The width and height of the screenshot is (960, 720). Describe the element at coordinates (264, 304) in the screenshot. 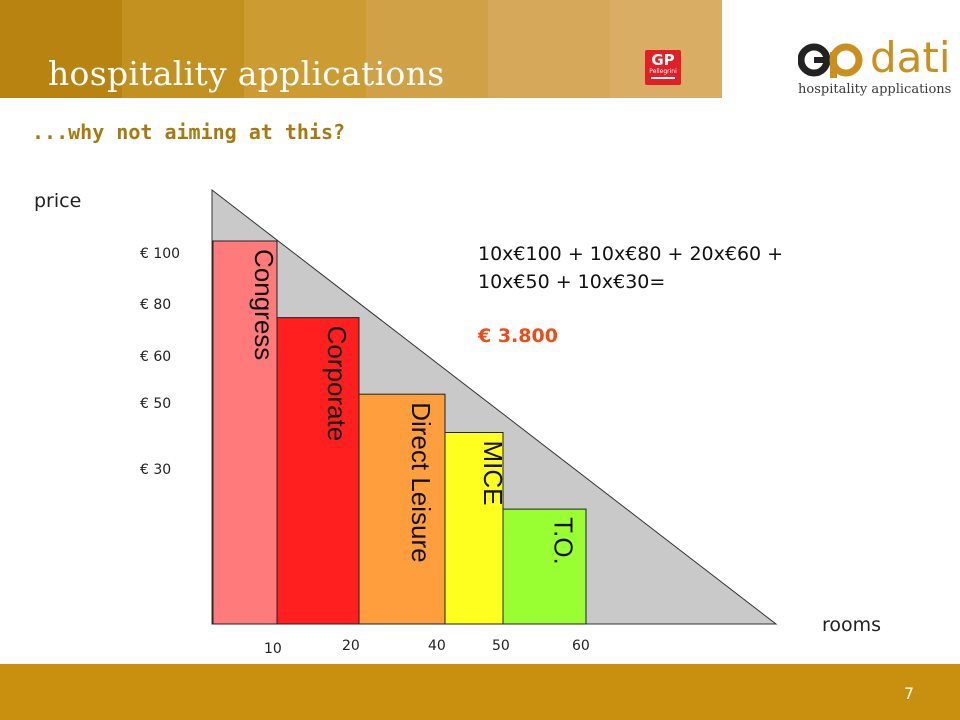

I see `bar-label: Congress` at that location.